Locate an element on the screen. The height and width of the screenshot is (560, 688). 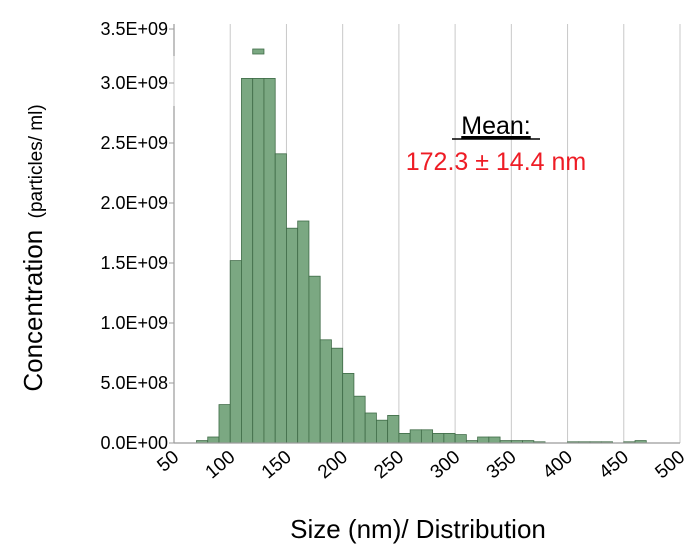
y-axis-title: Concentration (particles/ ml) is located at coordinates (33, 247).